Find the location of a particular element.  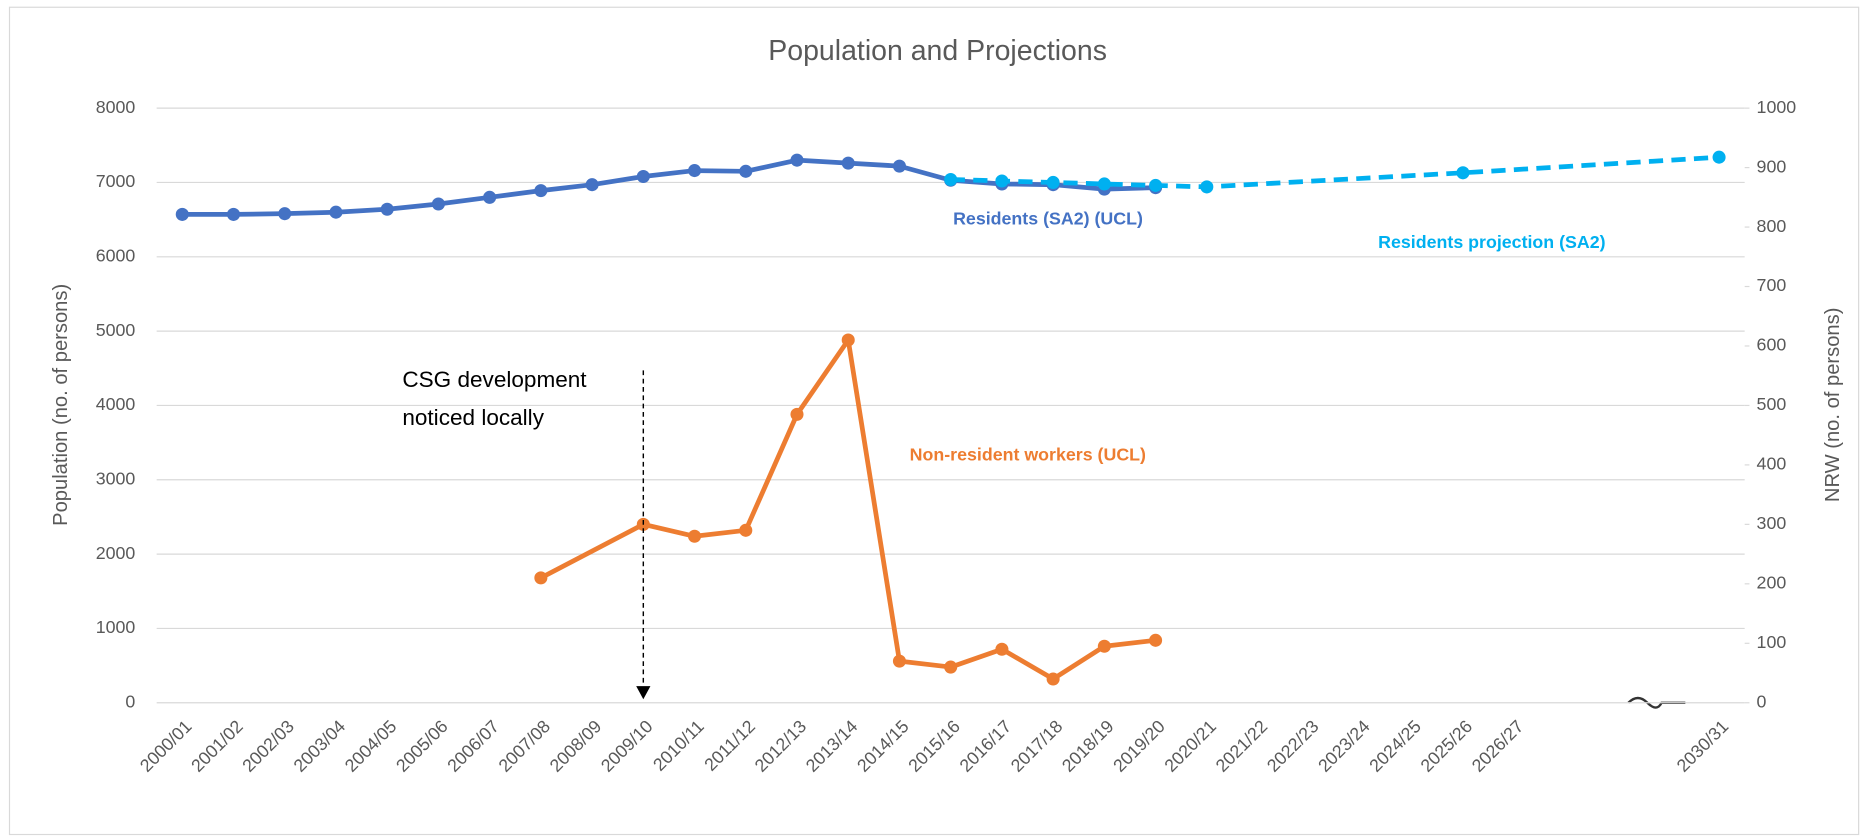

y-tick-label: 6000 is located at coordinates (116, 255).